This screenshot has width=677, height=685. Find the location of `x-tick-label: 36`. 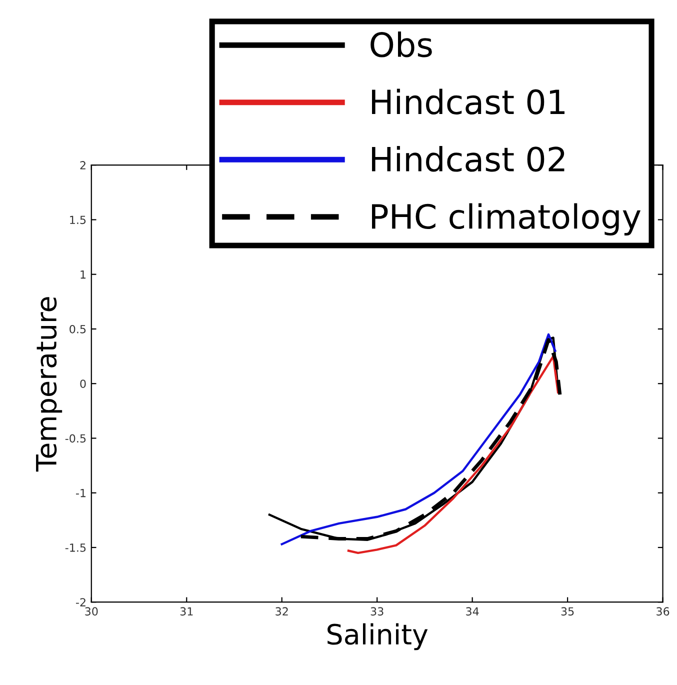

x-tick-label: 36 is located at coordinates (663, 611).